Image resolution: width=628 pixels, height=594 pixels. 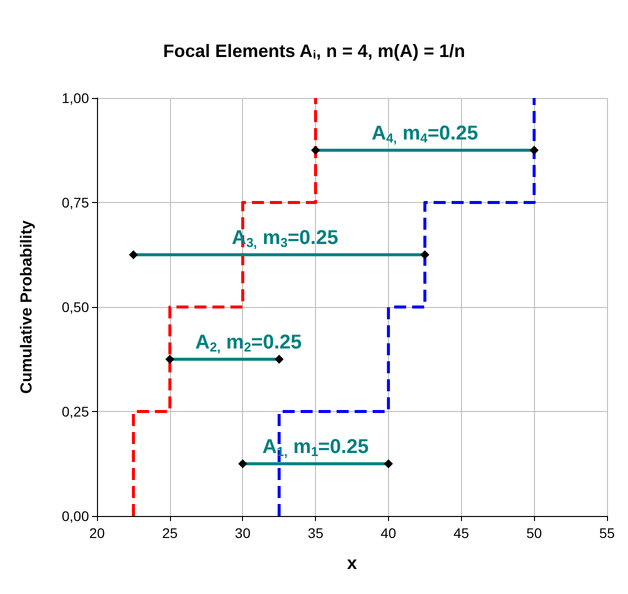 I want to click on y-axis-title: Cumulative Probability, so click(x=27, y=307).